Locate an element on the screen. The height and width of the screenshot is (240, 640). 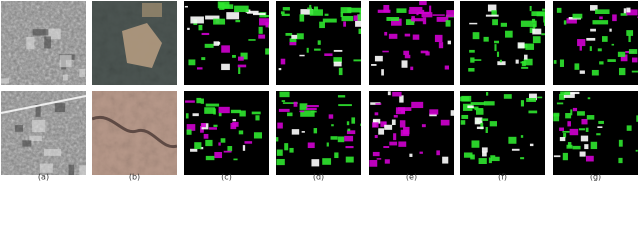
sar-texture is located at coordinates (43, 43).